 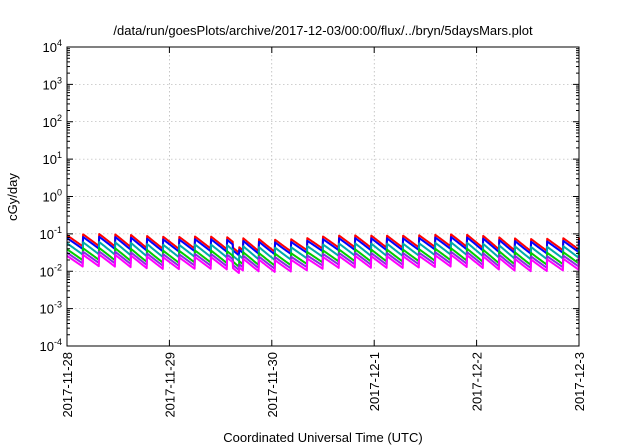 I want to click on y-tick-label: 10⁻³, so click(x=51, y=308).